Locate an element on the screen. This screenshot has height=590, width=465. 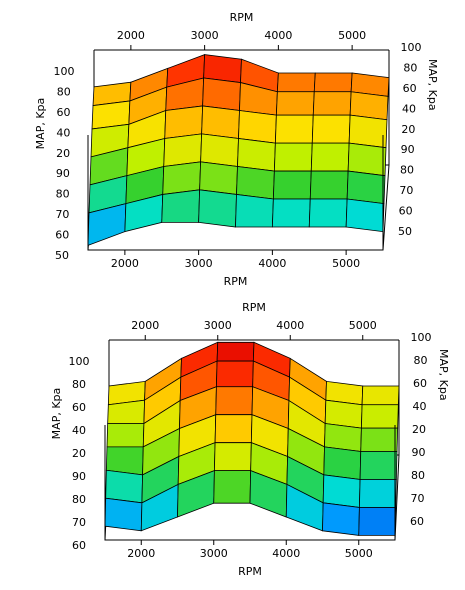
left-tick-label: 50 is located at coordinates (62, 255).